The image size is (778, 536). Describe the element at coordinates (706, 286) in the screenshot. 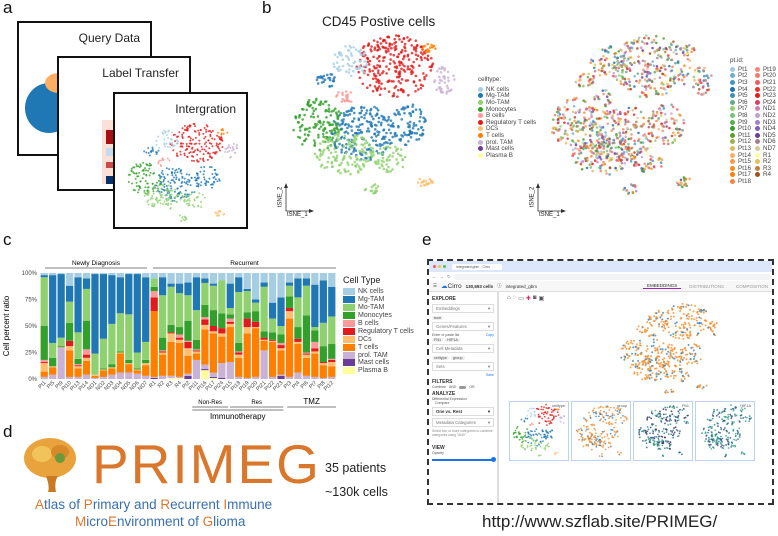

I see `tab-distributions: DISTRIBUTIONS` at that location.